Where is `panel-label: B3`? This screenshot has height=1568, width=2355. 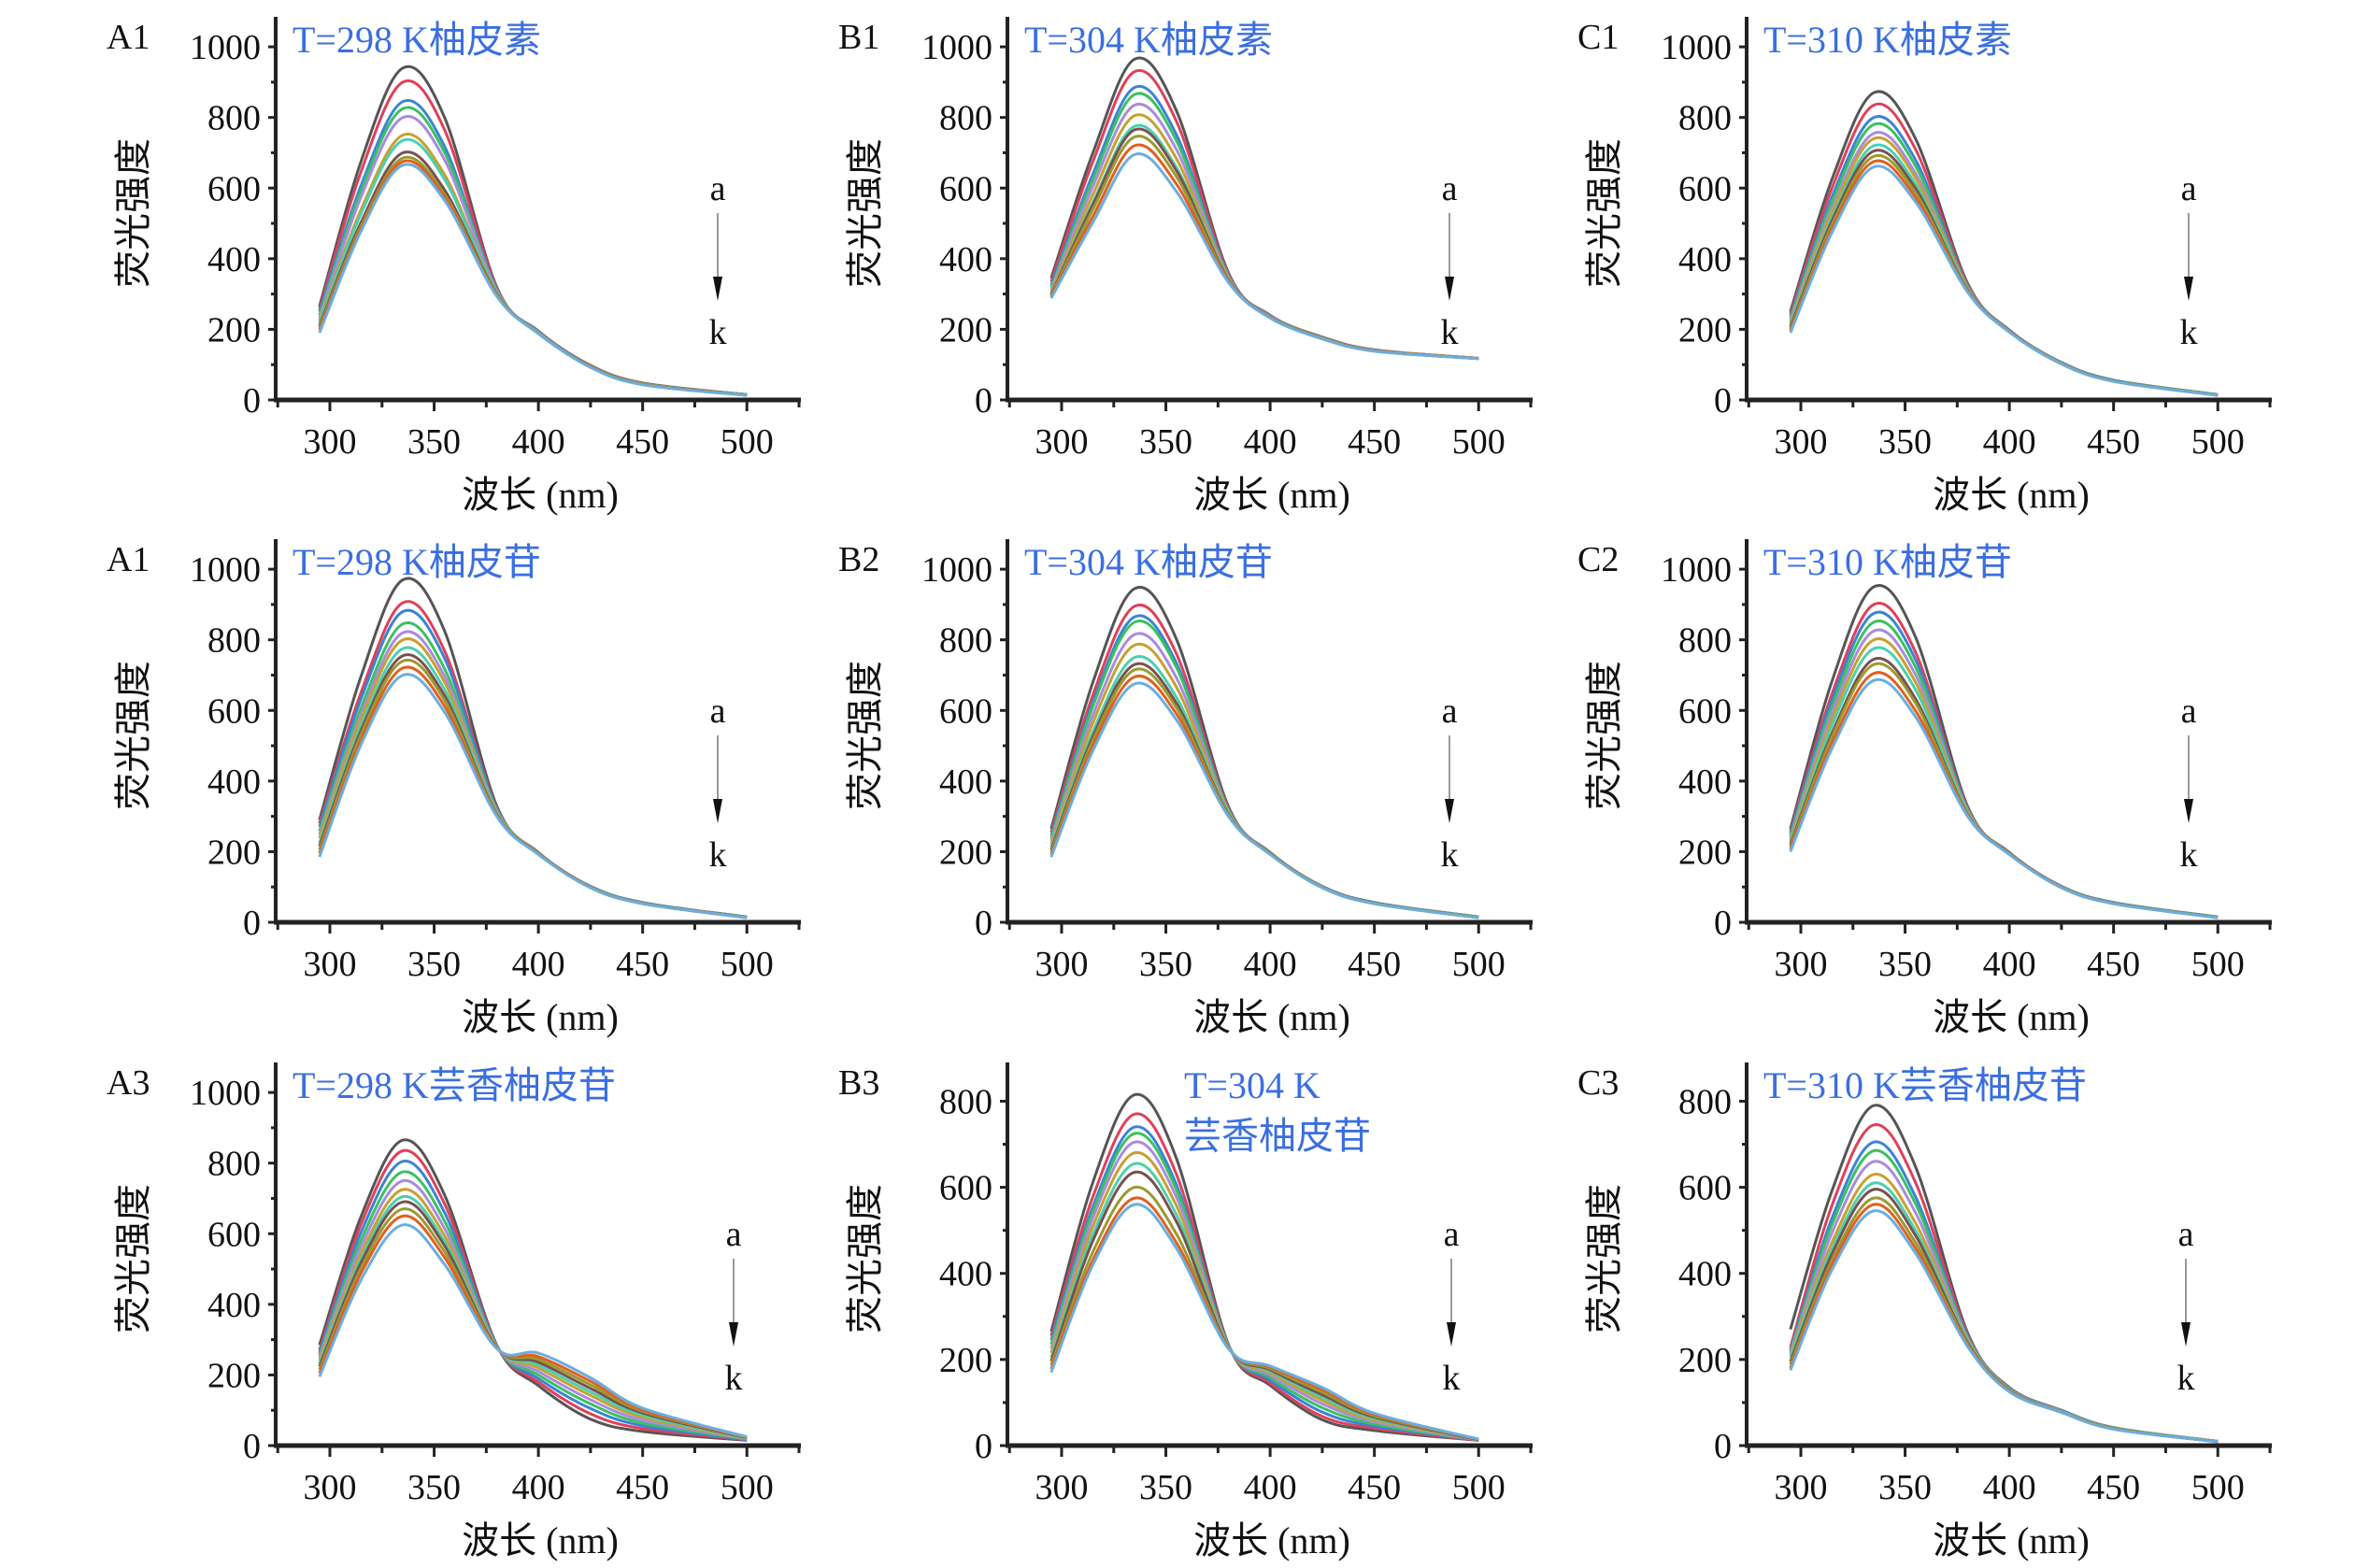
panel-label: B3 is located at coordinates (858, 1083).